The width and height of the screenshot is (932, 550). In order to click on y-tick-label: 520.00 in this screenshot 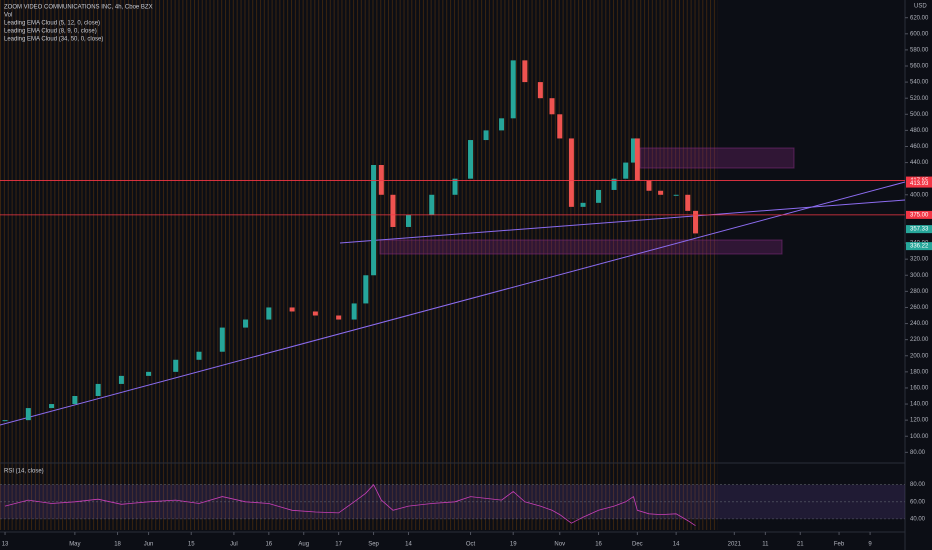, I will do `click(919, 99)`.